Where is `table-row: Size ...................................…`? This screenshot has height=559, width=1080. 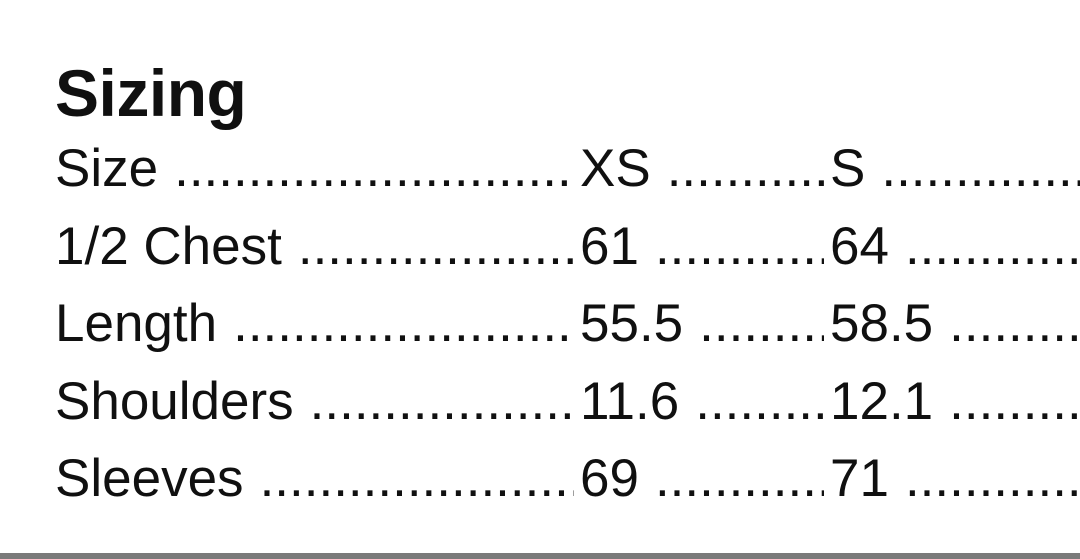 table-row: Size ...................................… is located at coordinates (540, 169).